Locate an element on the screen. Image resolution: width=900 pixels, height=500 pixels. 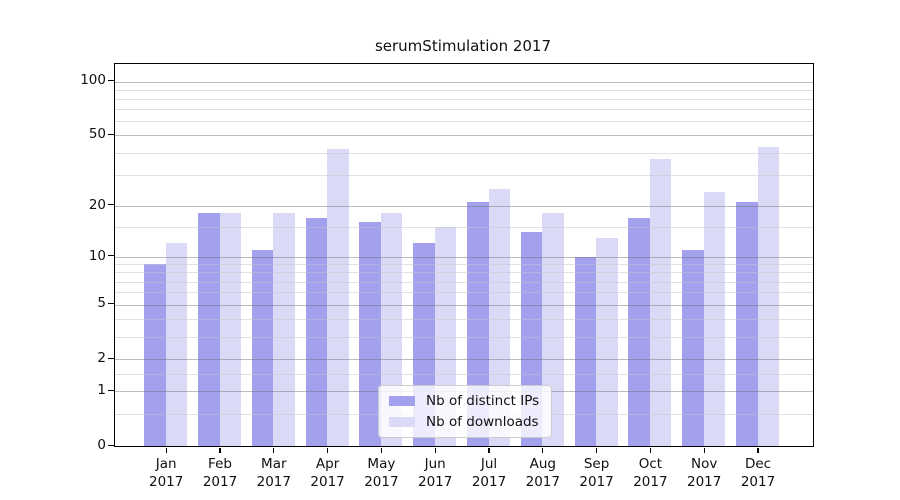
bar-ips-sep is located at coordinates (585, 351).